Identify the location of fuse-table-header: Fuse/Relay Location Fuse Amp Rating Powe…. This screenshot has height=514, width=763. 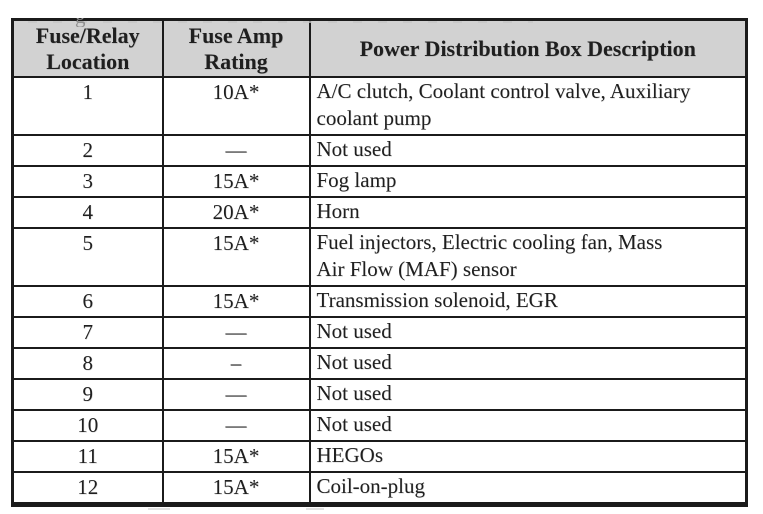
(379, 48).